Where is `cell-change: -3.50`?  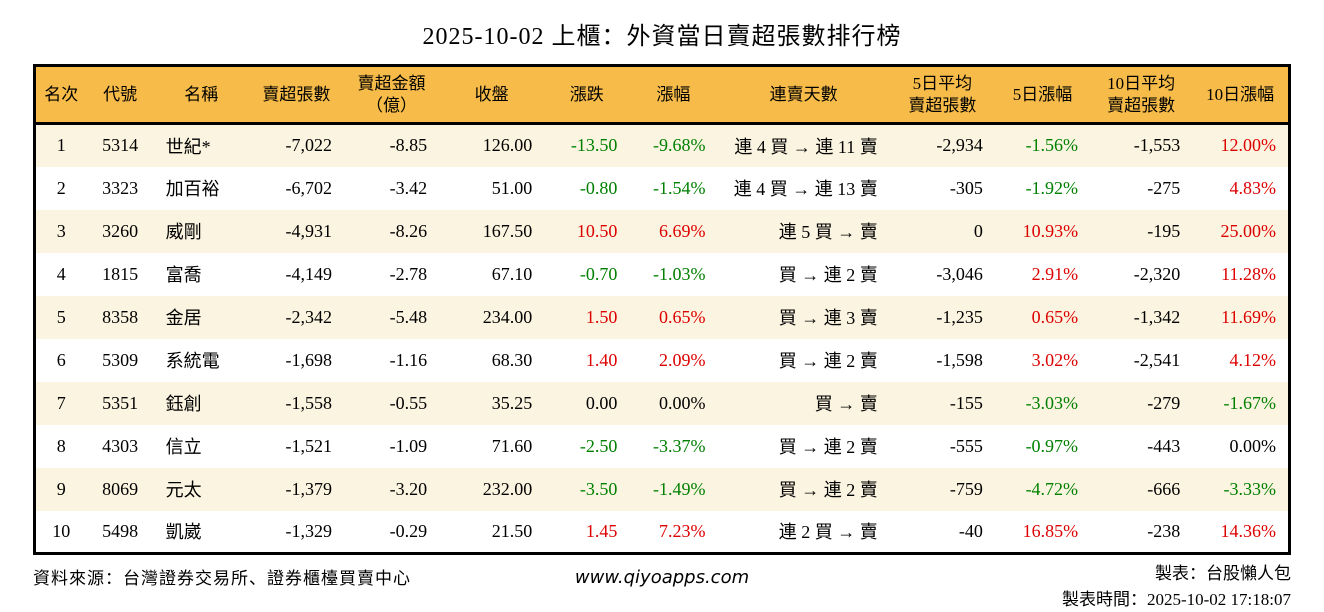
cell-change: -3.50 is located at coordinates (598, 488).